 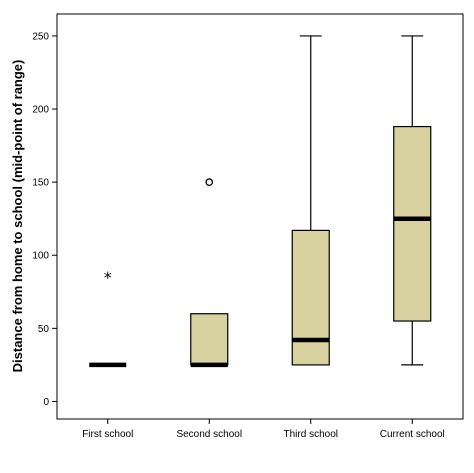 I want to click on x-tick-label: First school, so click(x=107, y=434).